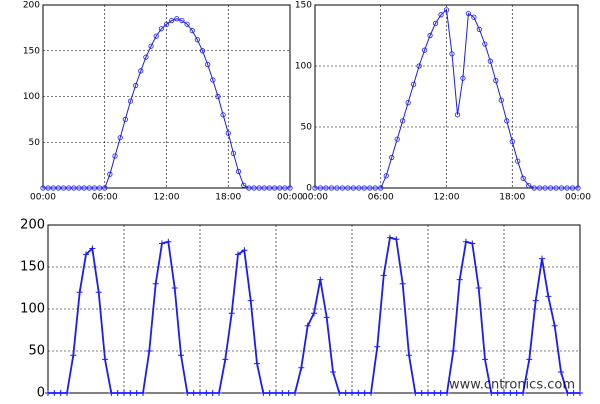 The image size is (600, 404). What do you see at coordinates (512, 198) in the screenshot?
I see `x-tick-label: 18:00` at bounding box center [512, 198].